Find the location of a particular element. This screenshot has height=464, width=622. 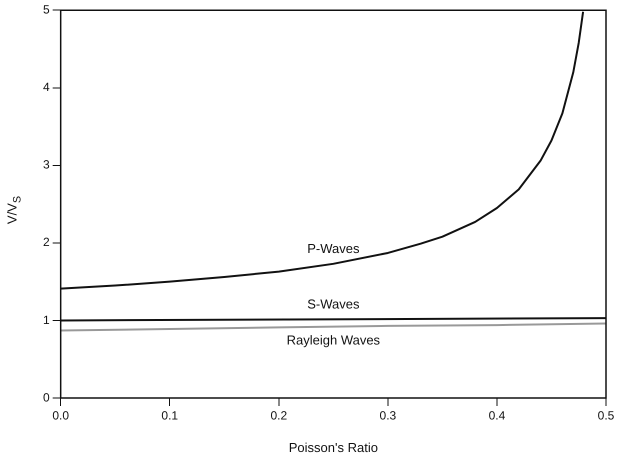

y-tick-label: 1 is located at coordinates (46, 319).